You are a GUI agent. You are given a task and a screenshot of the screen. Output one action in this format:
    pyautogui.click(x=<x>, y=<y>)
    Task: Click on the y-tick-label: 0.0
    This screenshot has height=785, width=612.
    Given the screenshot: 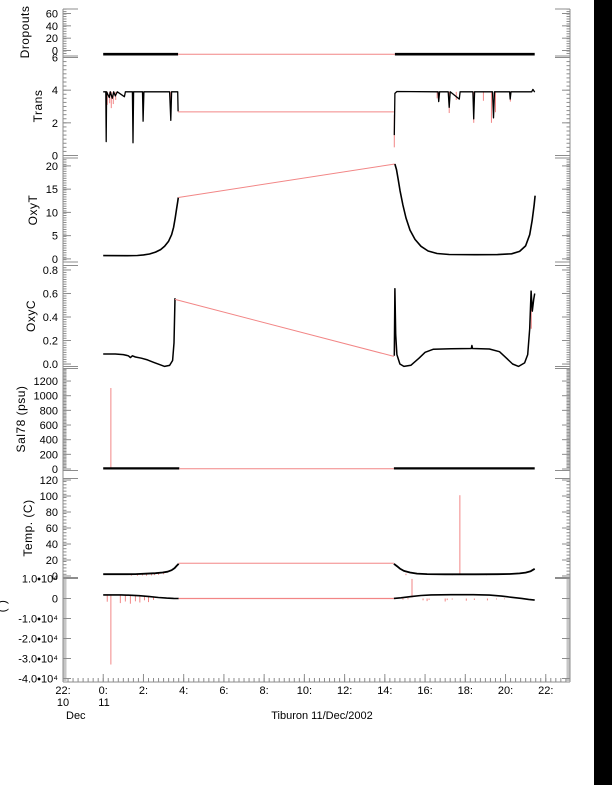 What is the action you would take?
    pyautogui.click(x=50, y=365)
    